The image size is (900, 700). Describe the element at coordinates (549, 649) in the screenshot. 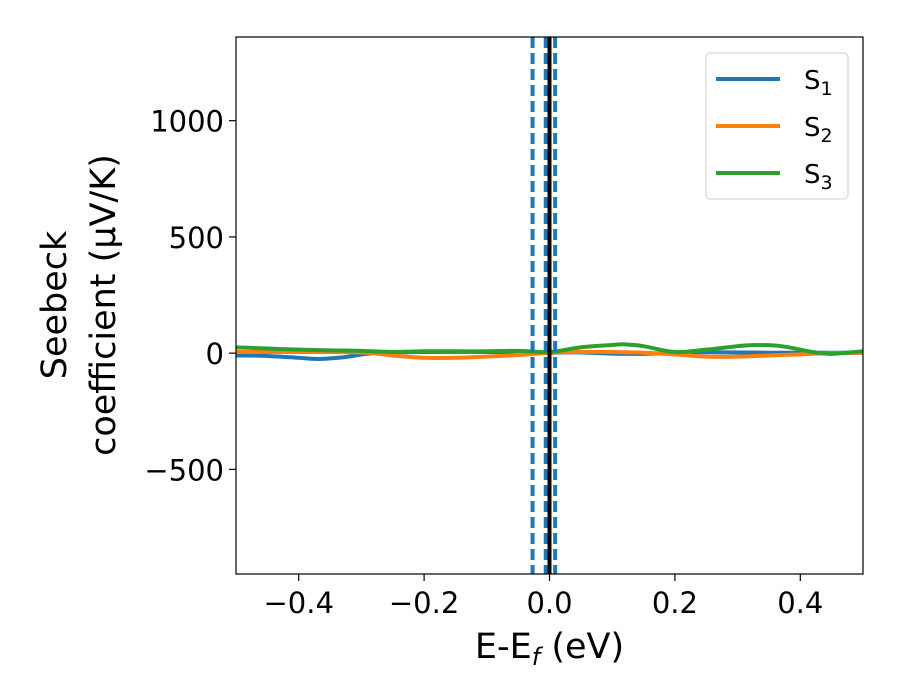

I see `x-axis-title: E-Ef (eV)` at that location.